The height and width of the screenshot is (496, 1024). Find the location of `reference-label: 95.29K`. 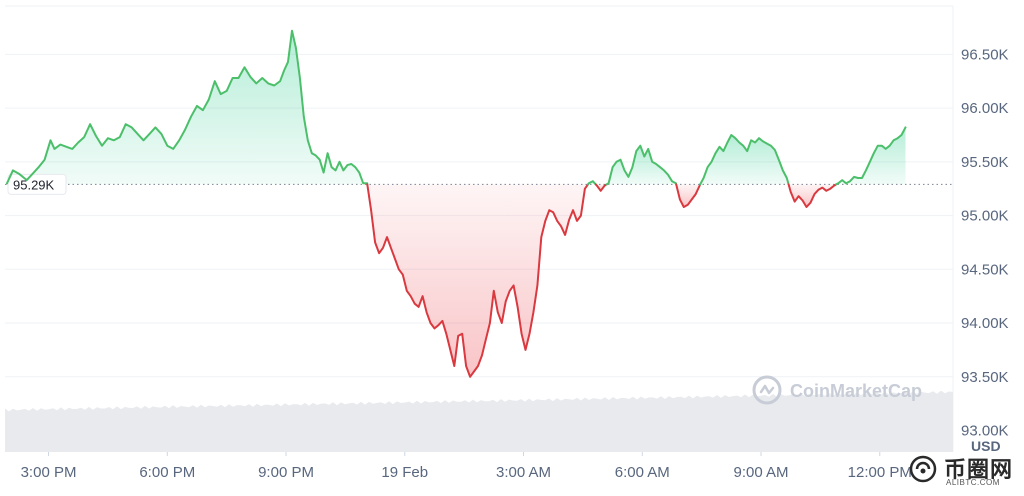

reference-label: 95.29K is located at coordinates (37, 184).